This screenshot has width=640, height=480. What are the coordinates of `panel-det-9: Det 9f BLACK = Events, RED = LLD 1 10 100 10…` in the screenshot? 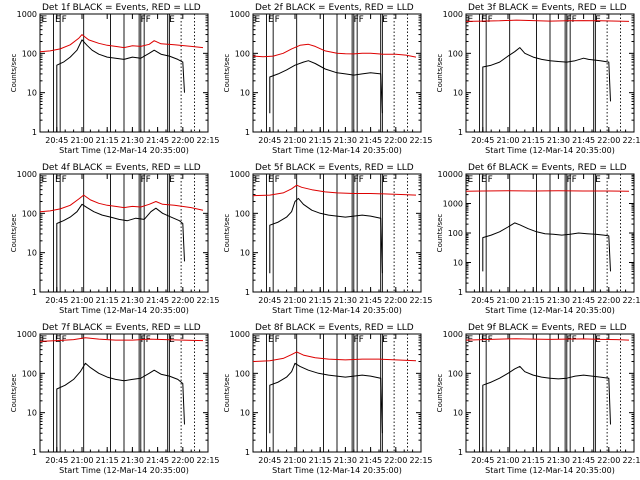 It's located at (538, 399).